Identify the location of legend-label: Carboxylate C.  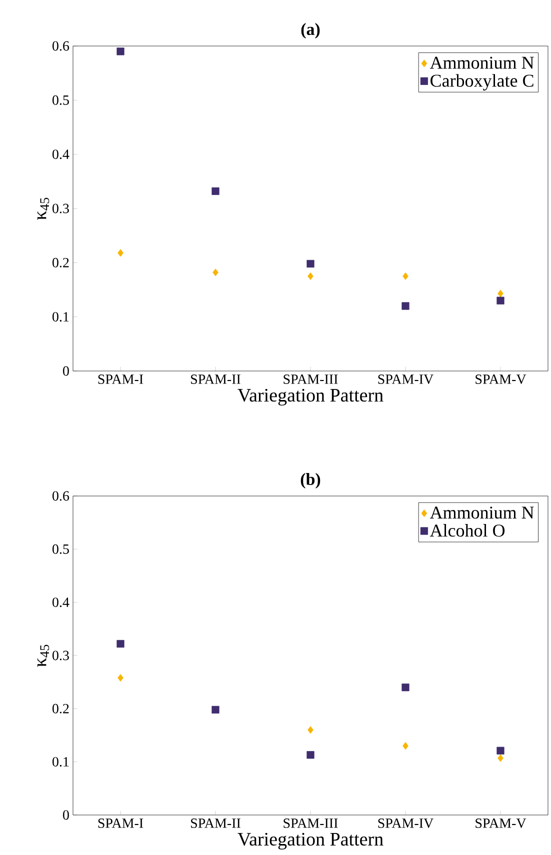
(482, 82).